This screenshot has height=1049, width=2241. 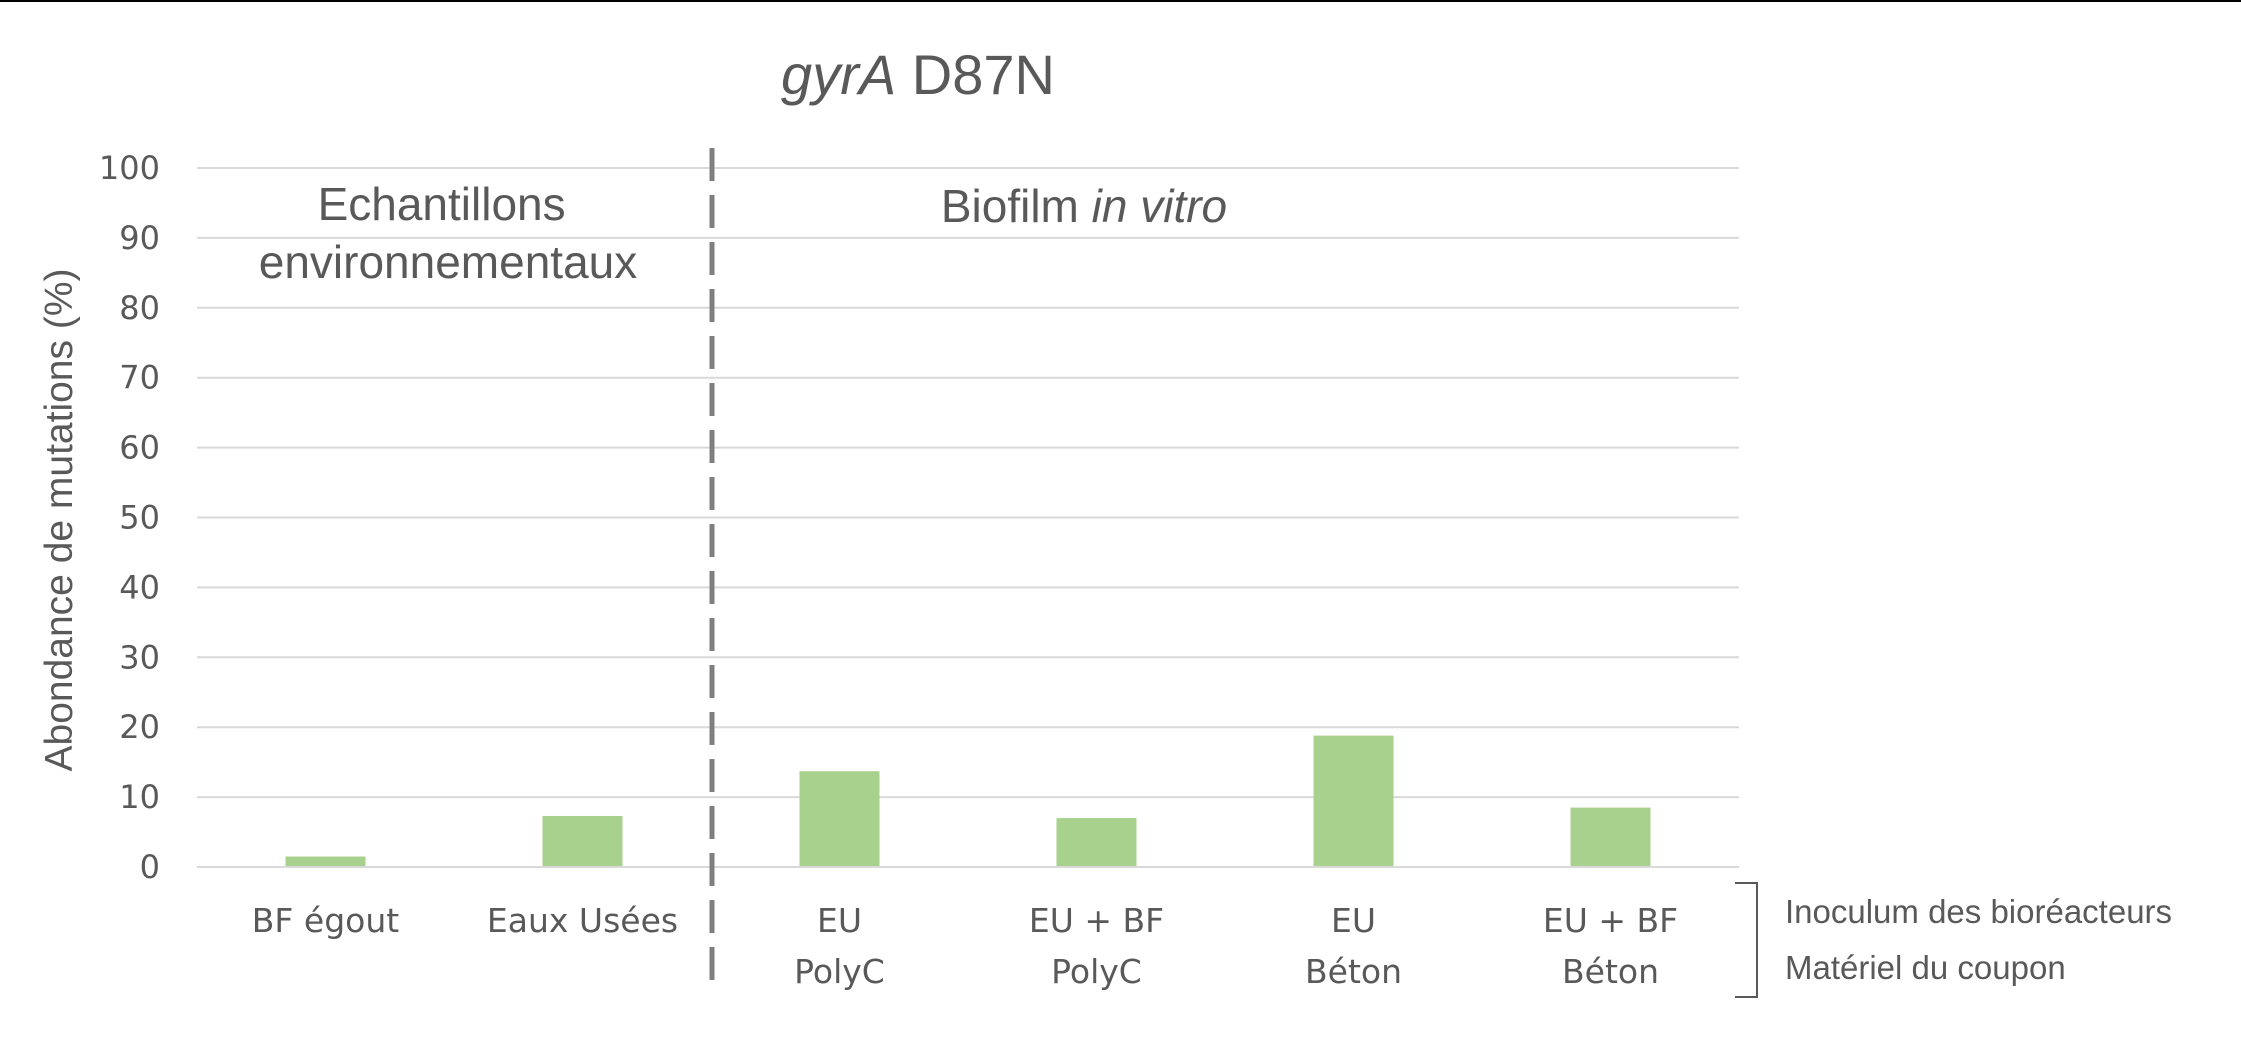 What do you see at coordinates (838, 74) in the screenshot?
I see `chart-title-italic: gyrA` at bounding box center [838, 74].